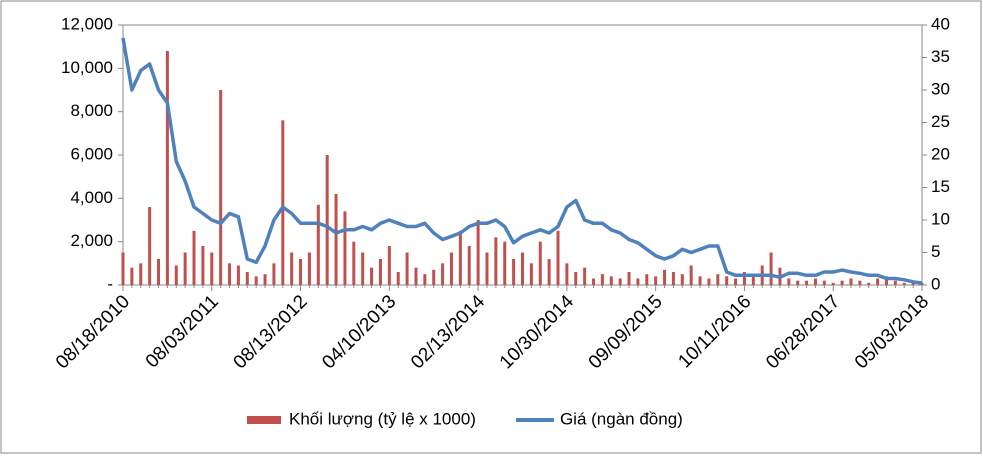  I want to click on y-tick-label: -, so click(110, 283).